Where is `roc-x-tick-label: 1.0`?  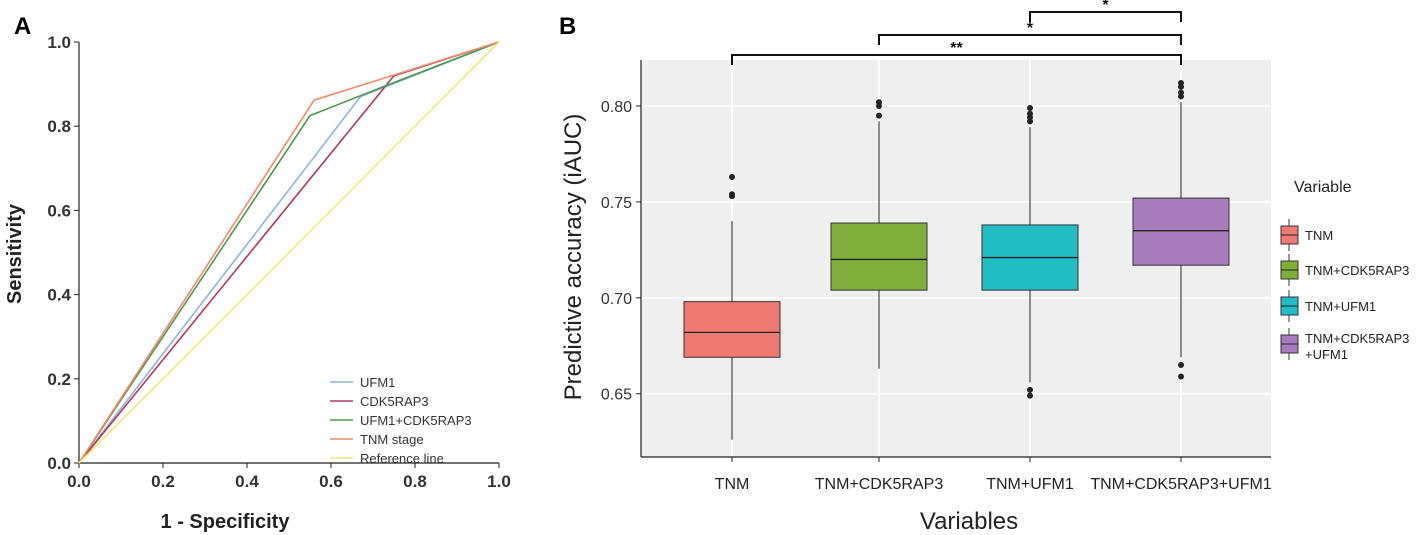
roc-x-tick-label: 1.0 is located at coordinates (499, 481).